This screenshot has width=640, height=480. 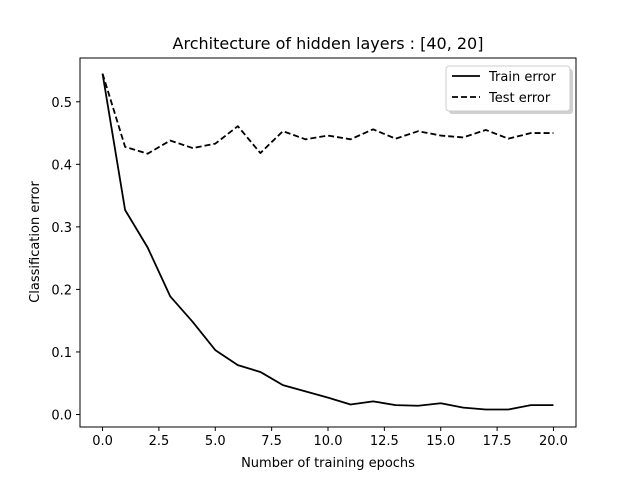 What do you see at coordinates (440, 441) in the screenshot?
I see `x-tick-label: 15.0` at bounding box center [440, 441].